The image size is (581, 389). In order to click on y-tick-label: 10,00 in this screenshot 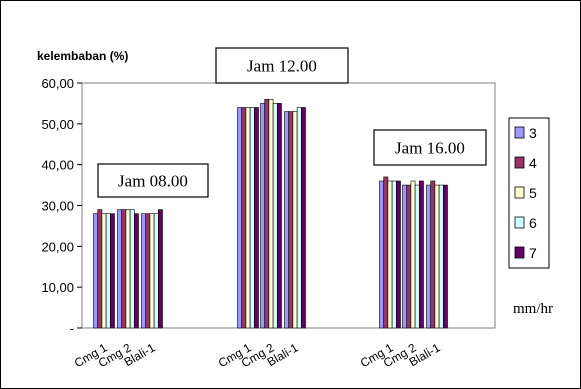, I will do `click(57, 287)`.